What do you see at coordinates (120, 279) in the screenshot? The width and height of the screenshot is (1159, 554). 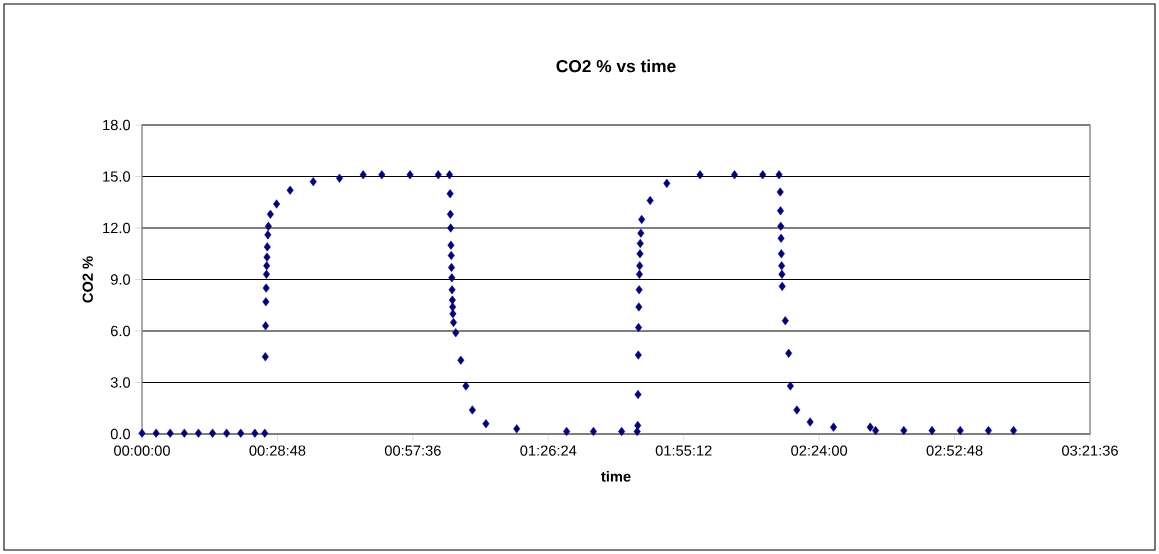 I see `y-tick-label: 9.0` at bounding box center [120, 279].